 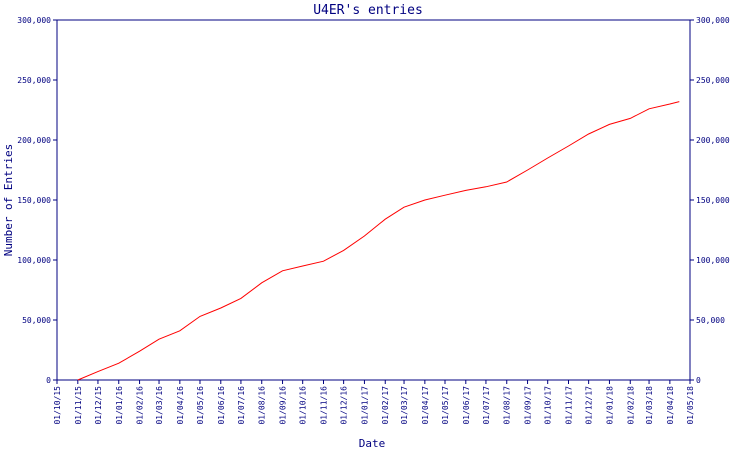 I want to click on x-tick-label: 01/10/15, so click(x=57, y=405).